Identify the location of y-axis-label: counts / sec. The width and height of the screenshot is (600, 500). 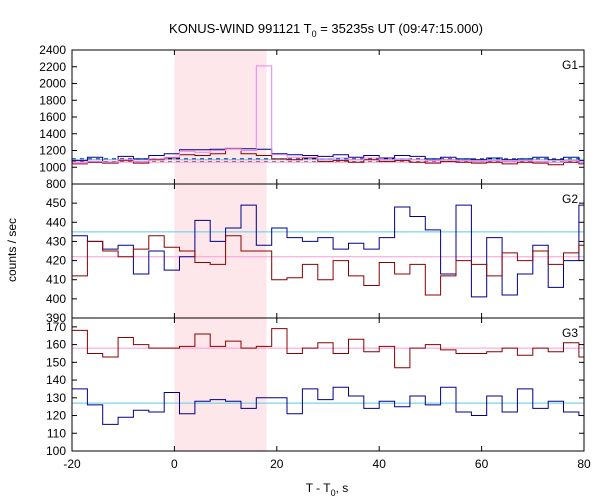
(12, 250).